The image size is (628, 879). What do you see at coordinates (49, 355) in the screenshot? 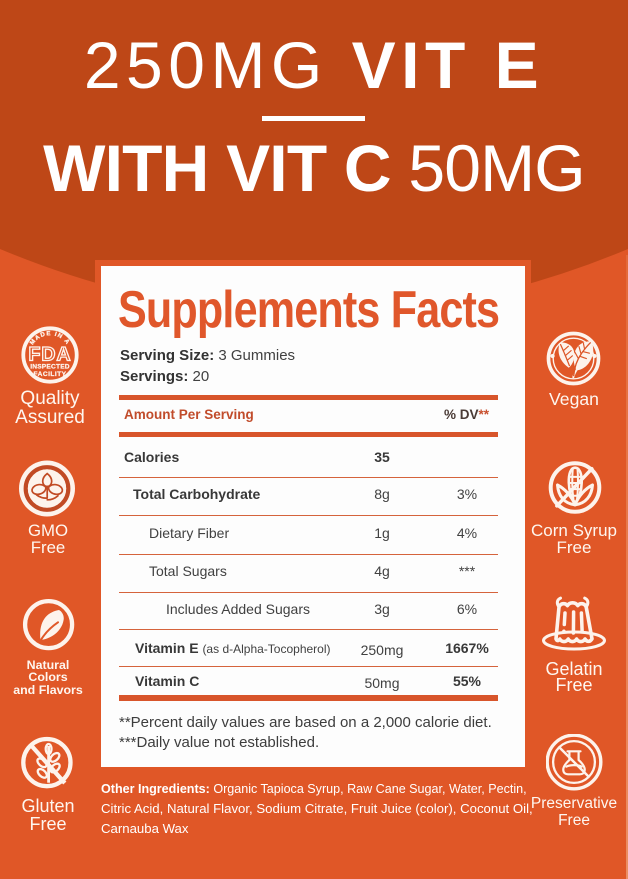
I see `svg-text: FDA` at bounding box center [49, 355].